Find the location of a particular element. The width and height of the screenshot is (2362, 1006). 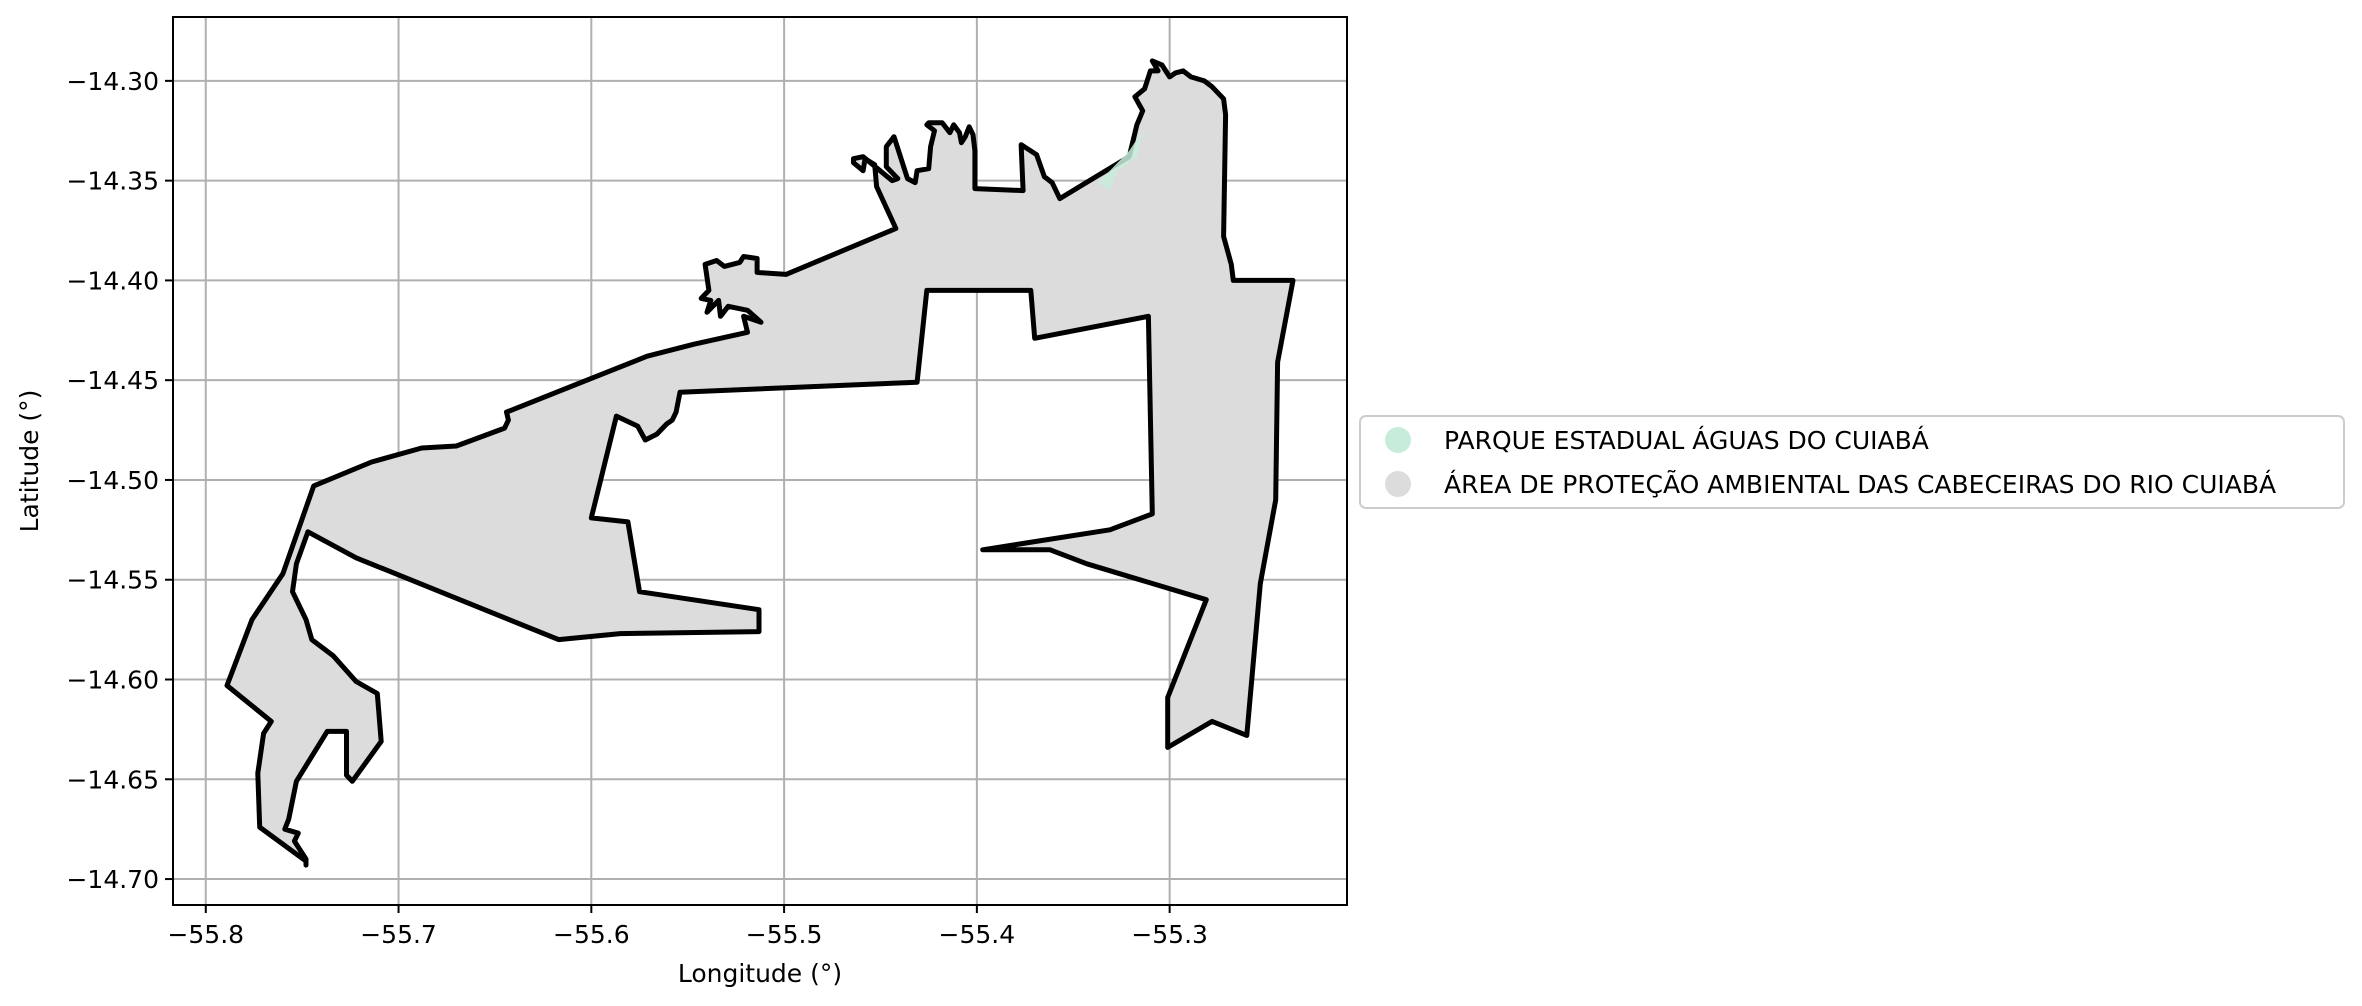

x-axis-title: Longitude (°) is located at coordinates (760, 973).